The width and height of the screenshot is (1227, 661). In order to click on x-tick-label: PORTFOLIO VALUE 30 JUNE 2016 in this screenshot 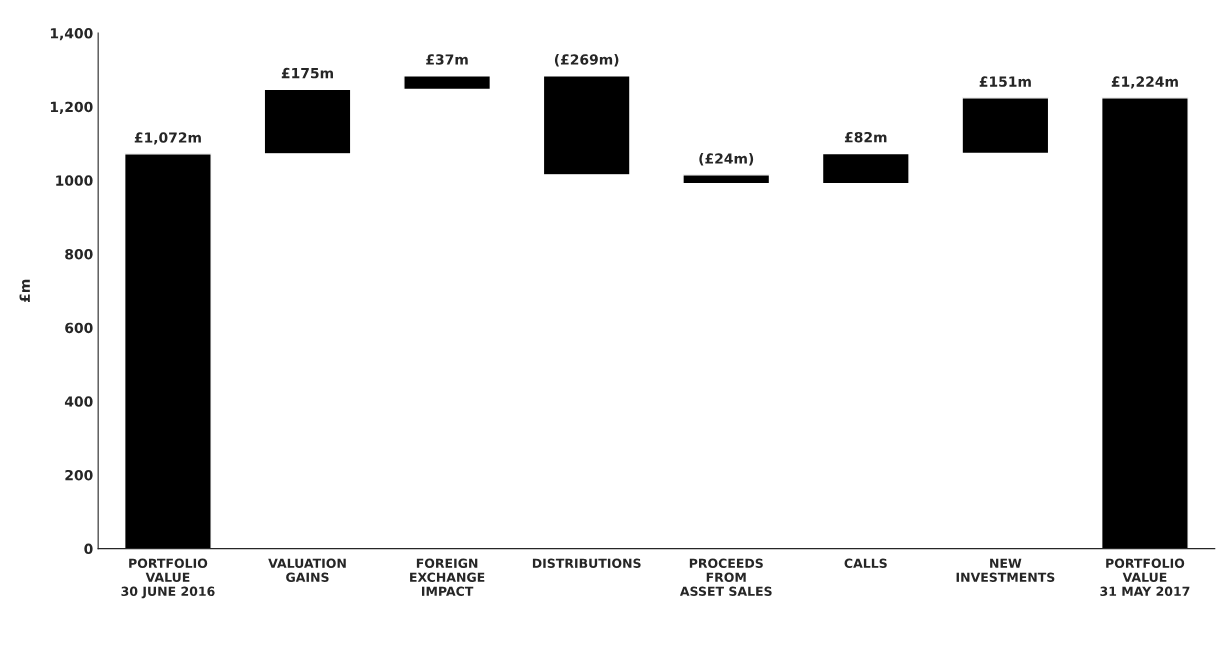, I will do `click(168, 578)`.